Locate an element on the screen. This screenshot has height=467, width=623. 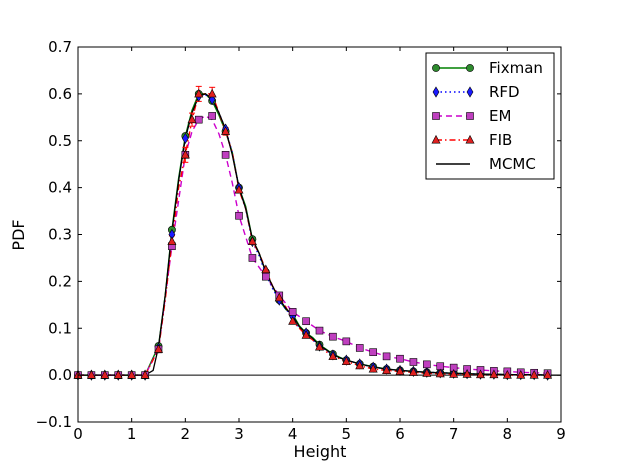
x-tick-label: 3 is located at coordinates (239, 434).